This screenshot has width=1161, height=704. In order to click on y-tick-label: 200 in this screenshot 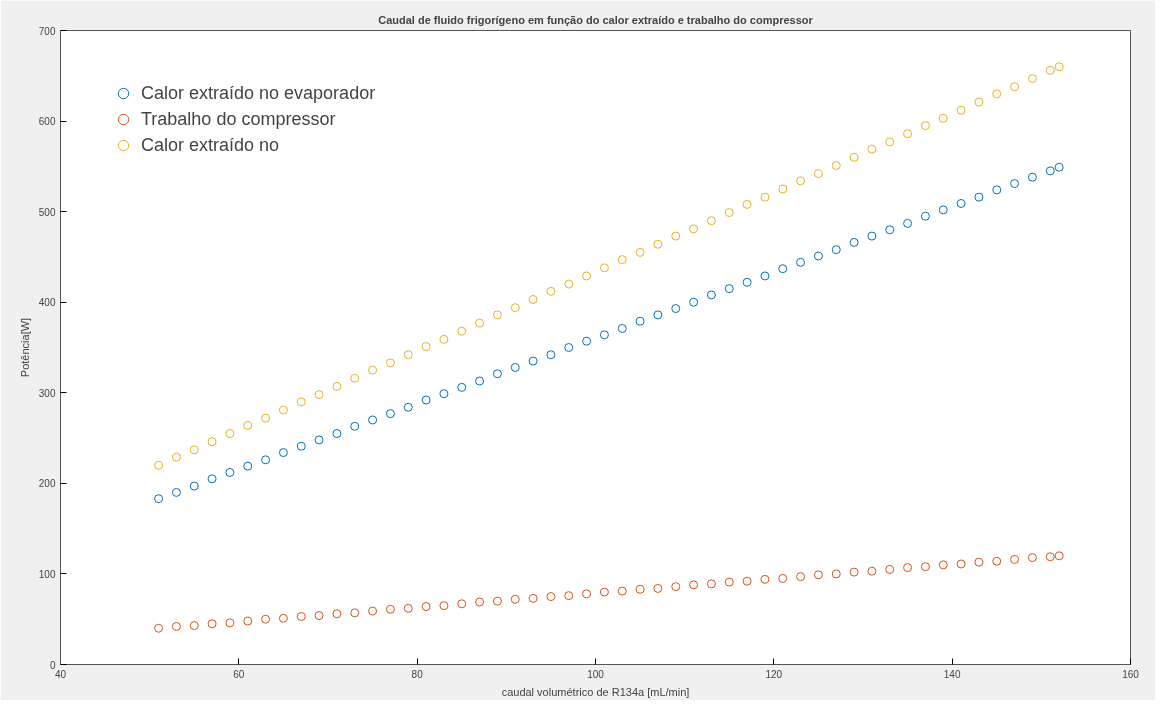, I will do `click(47, 484)`.